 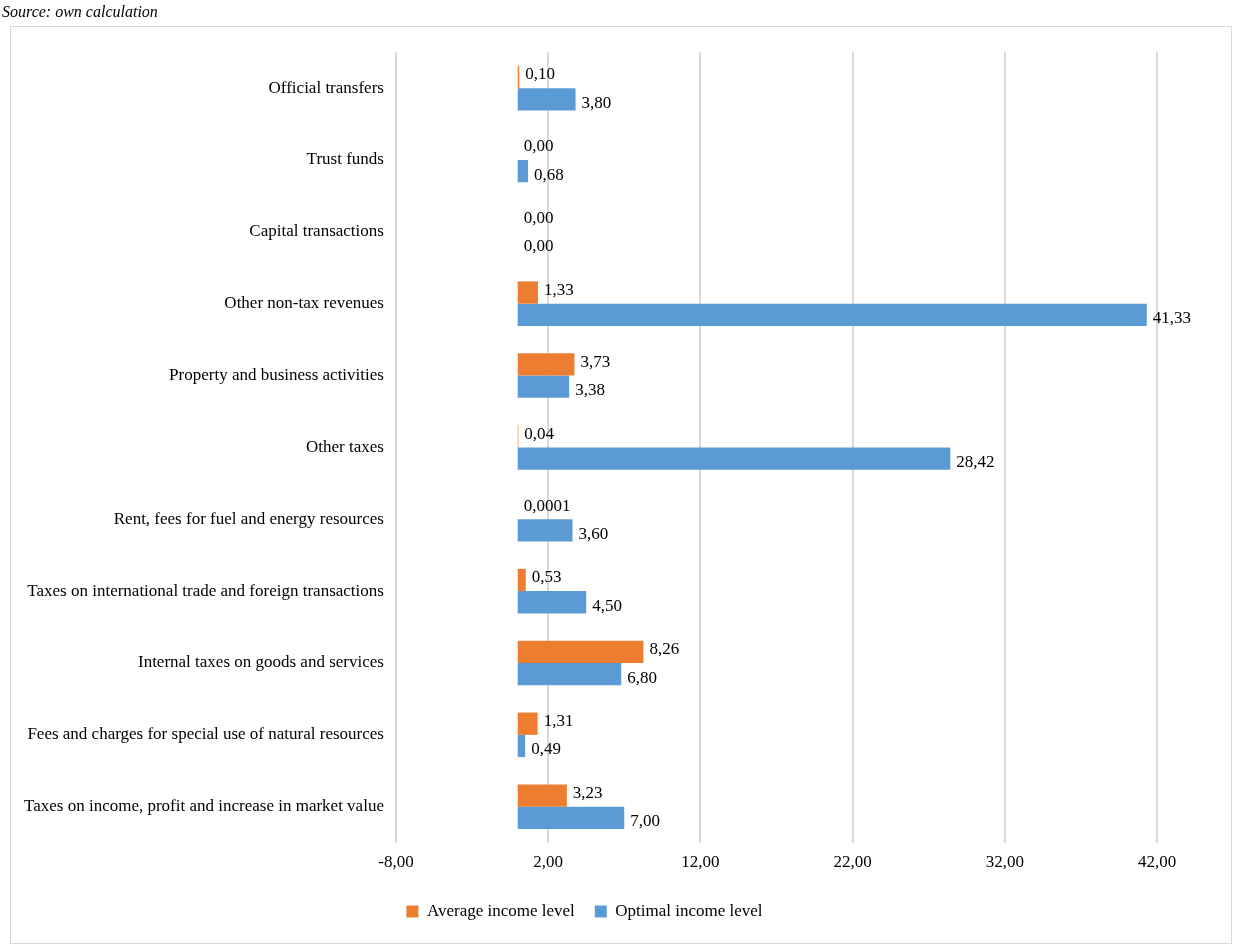 What do you see at coordinates (205, 734) in the screenshot?
I see `y-tick-label: Fees and charges for special use of natural resources` at bounding box center [205, 734].